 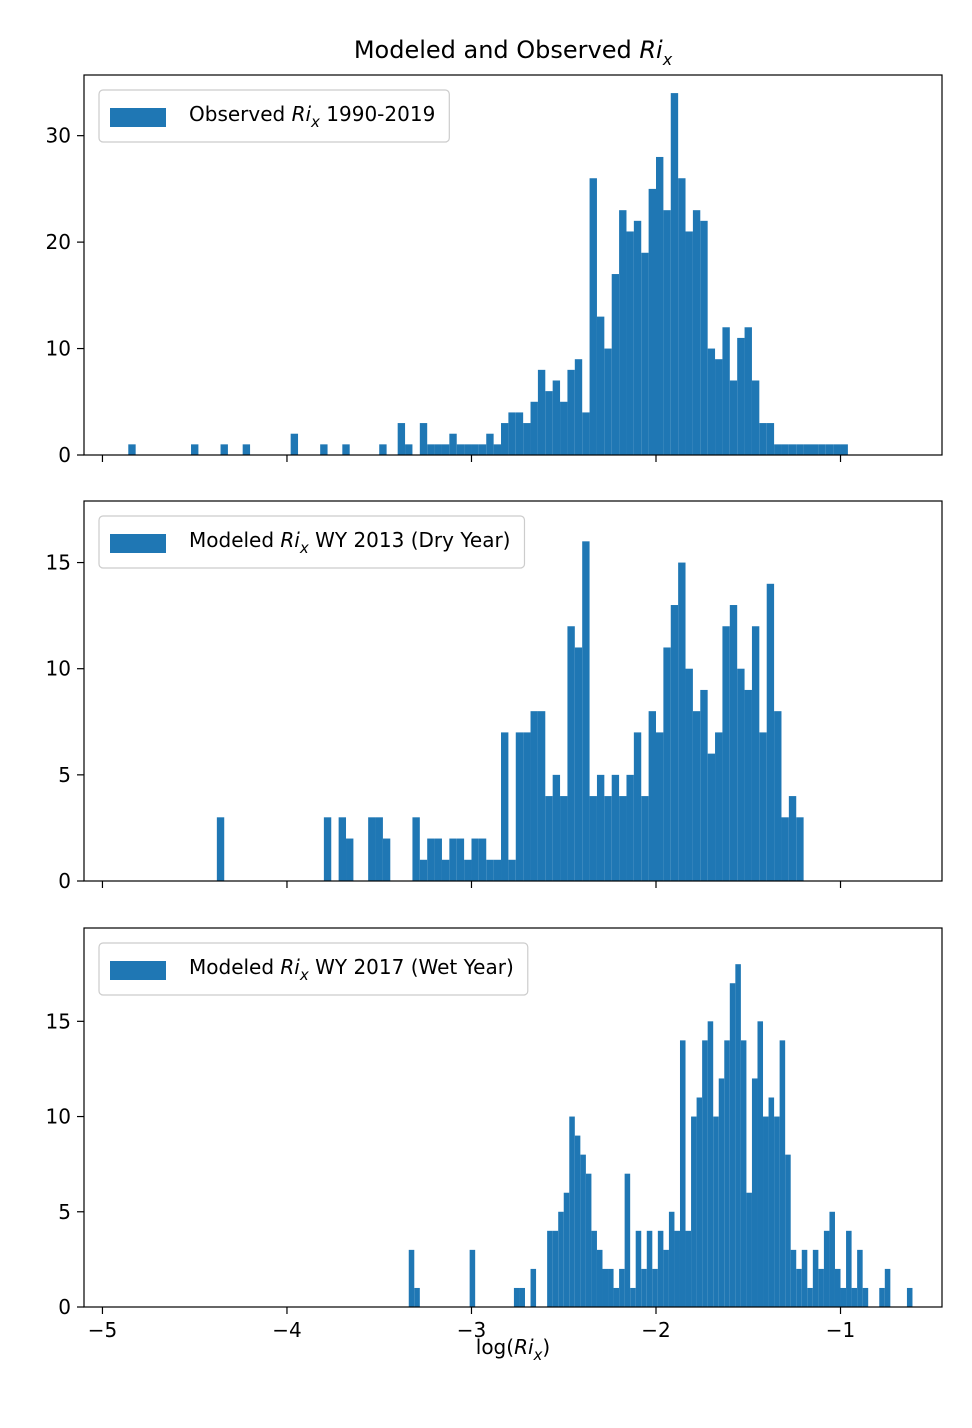 I want to click on y-tick-label: 10, so click(x=58, y=1117).